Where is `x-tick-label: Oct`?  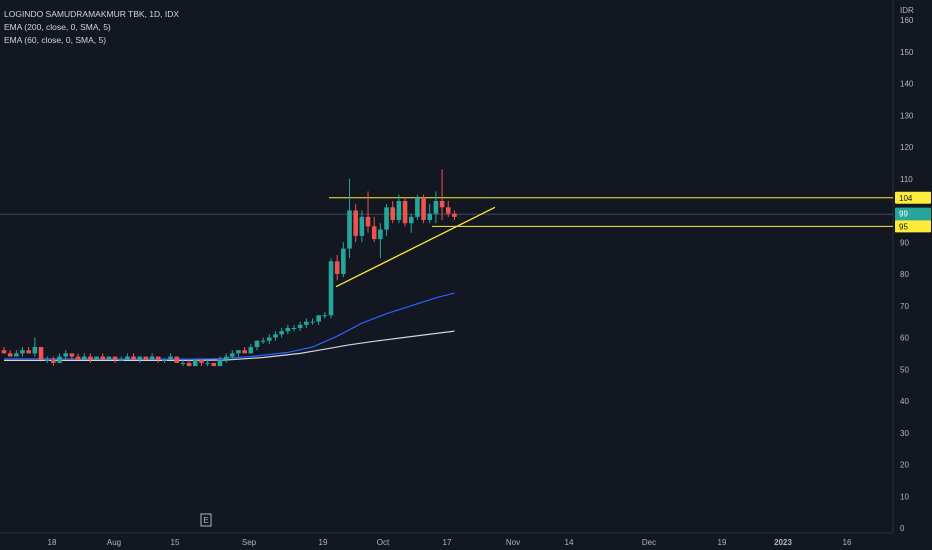 x-tick-label: Oct is located at coordinates (383, 542).